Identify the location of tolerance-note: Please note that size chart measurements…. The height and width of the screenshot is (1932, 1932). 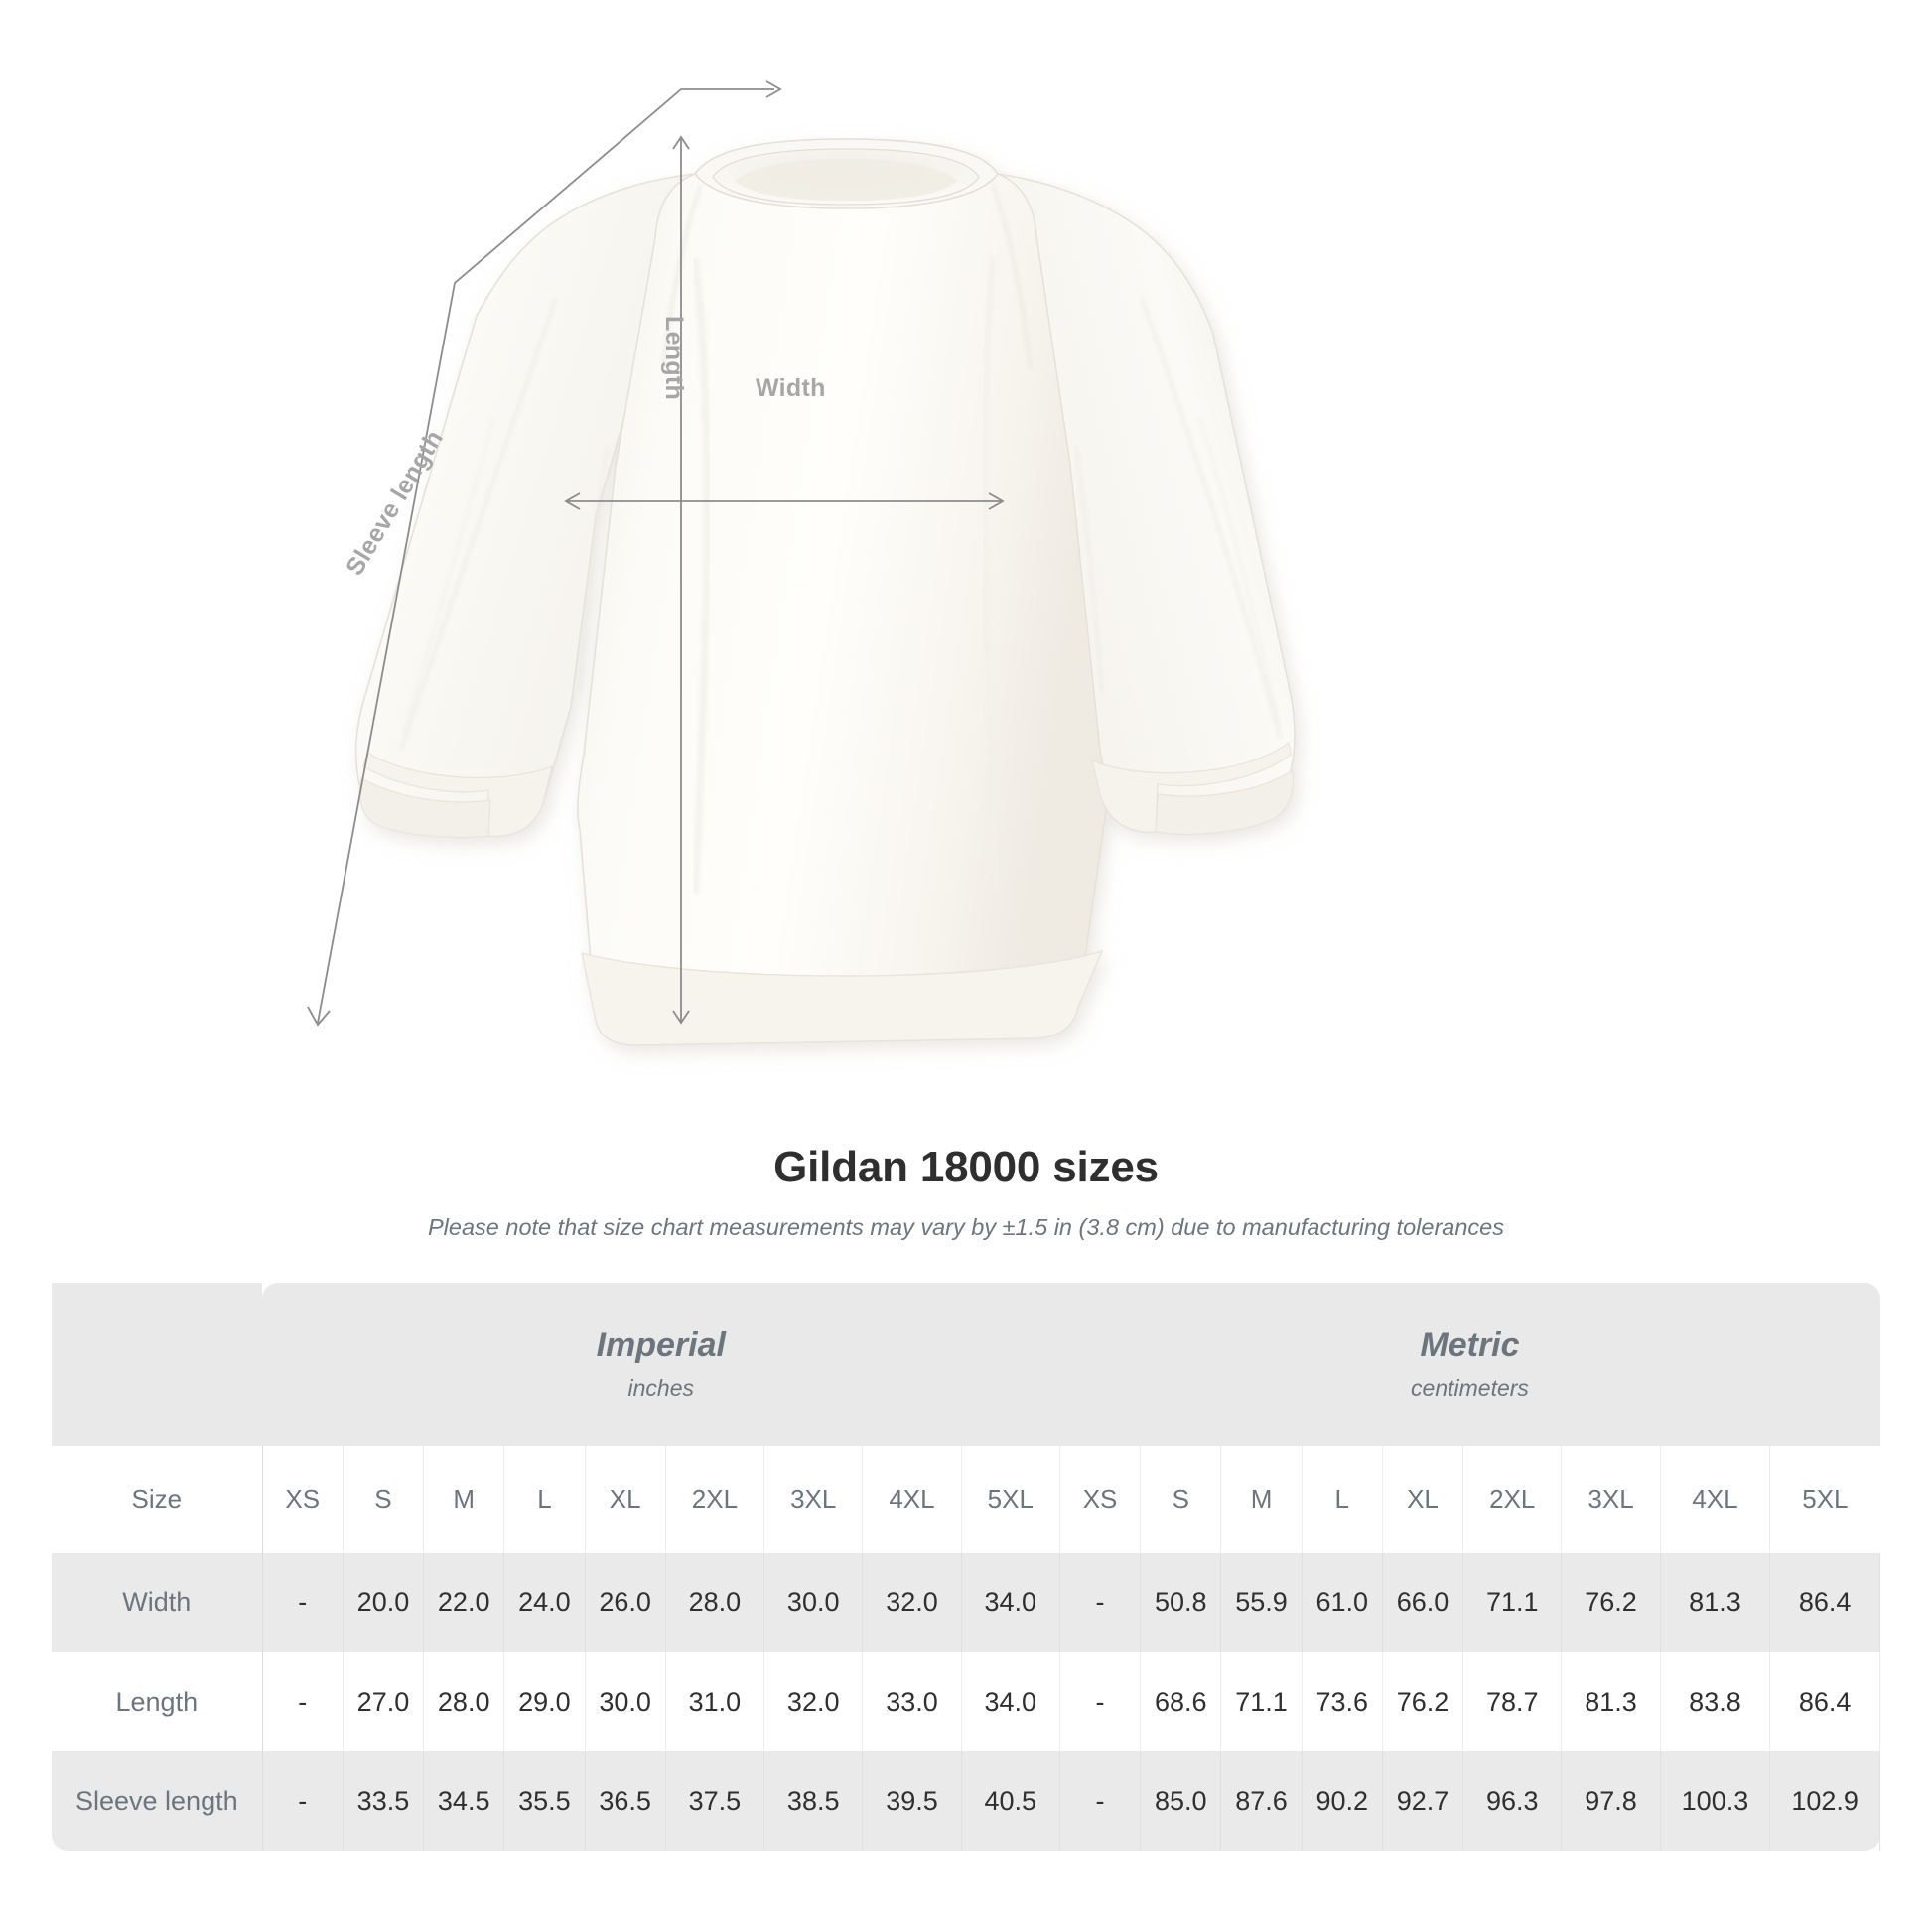
(966, 1228).